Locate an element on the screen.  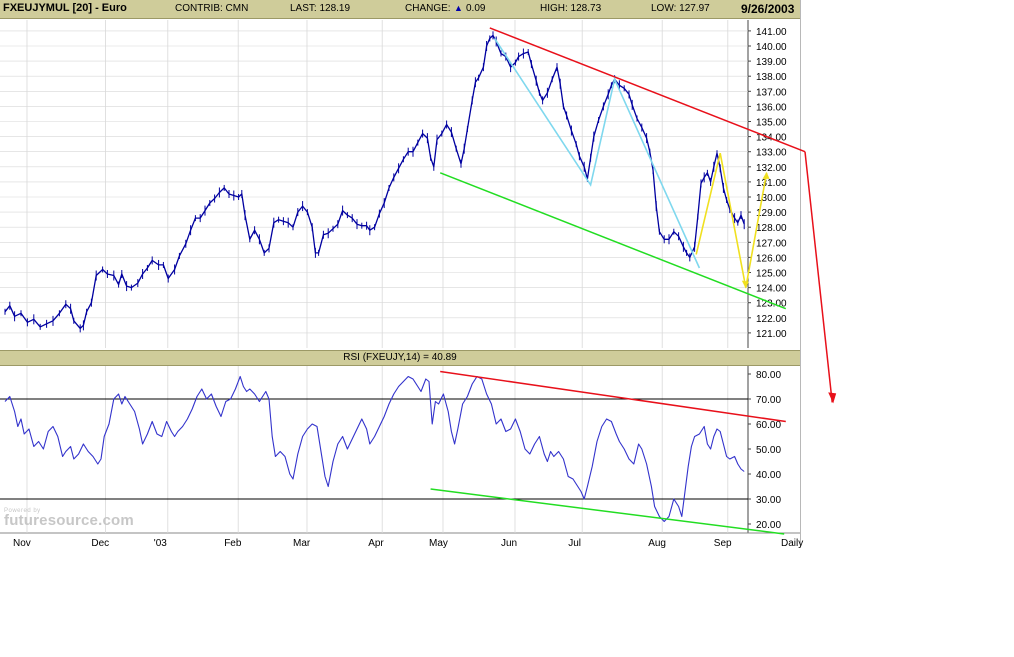
price-tick-label: 123.00 is located at coordinates (771, 304).